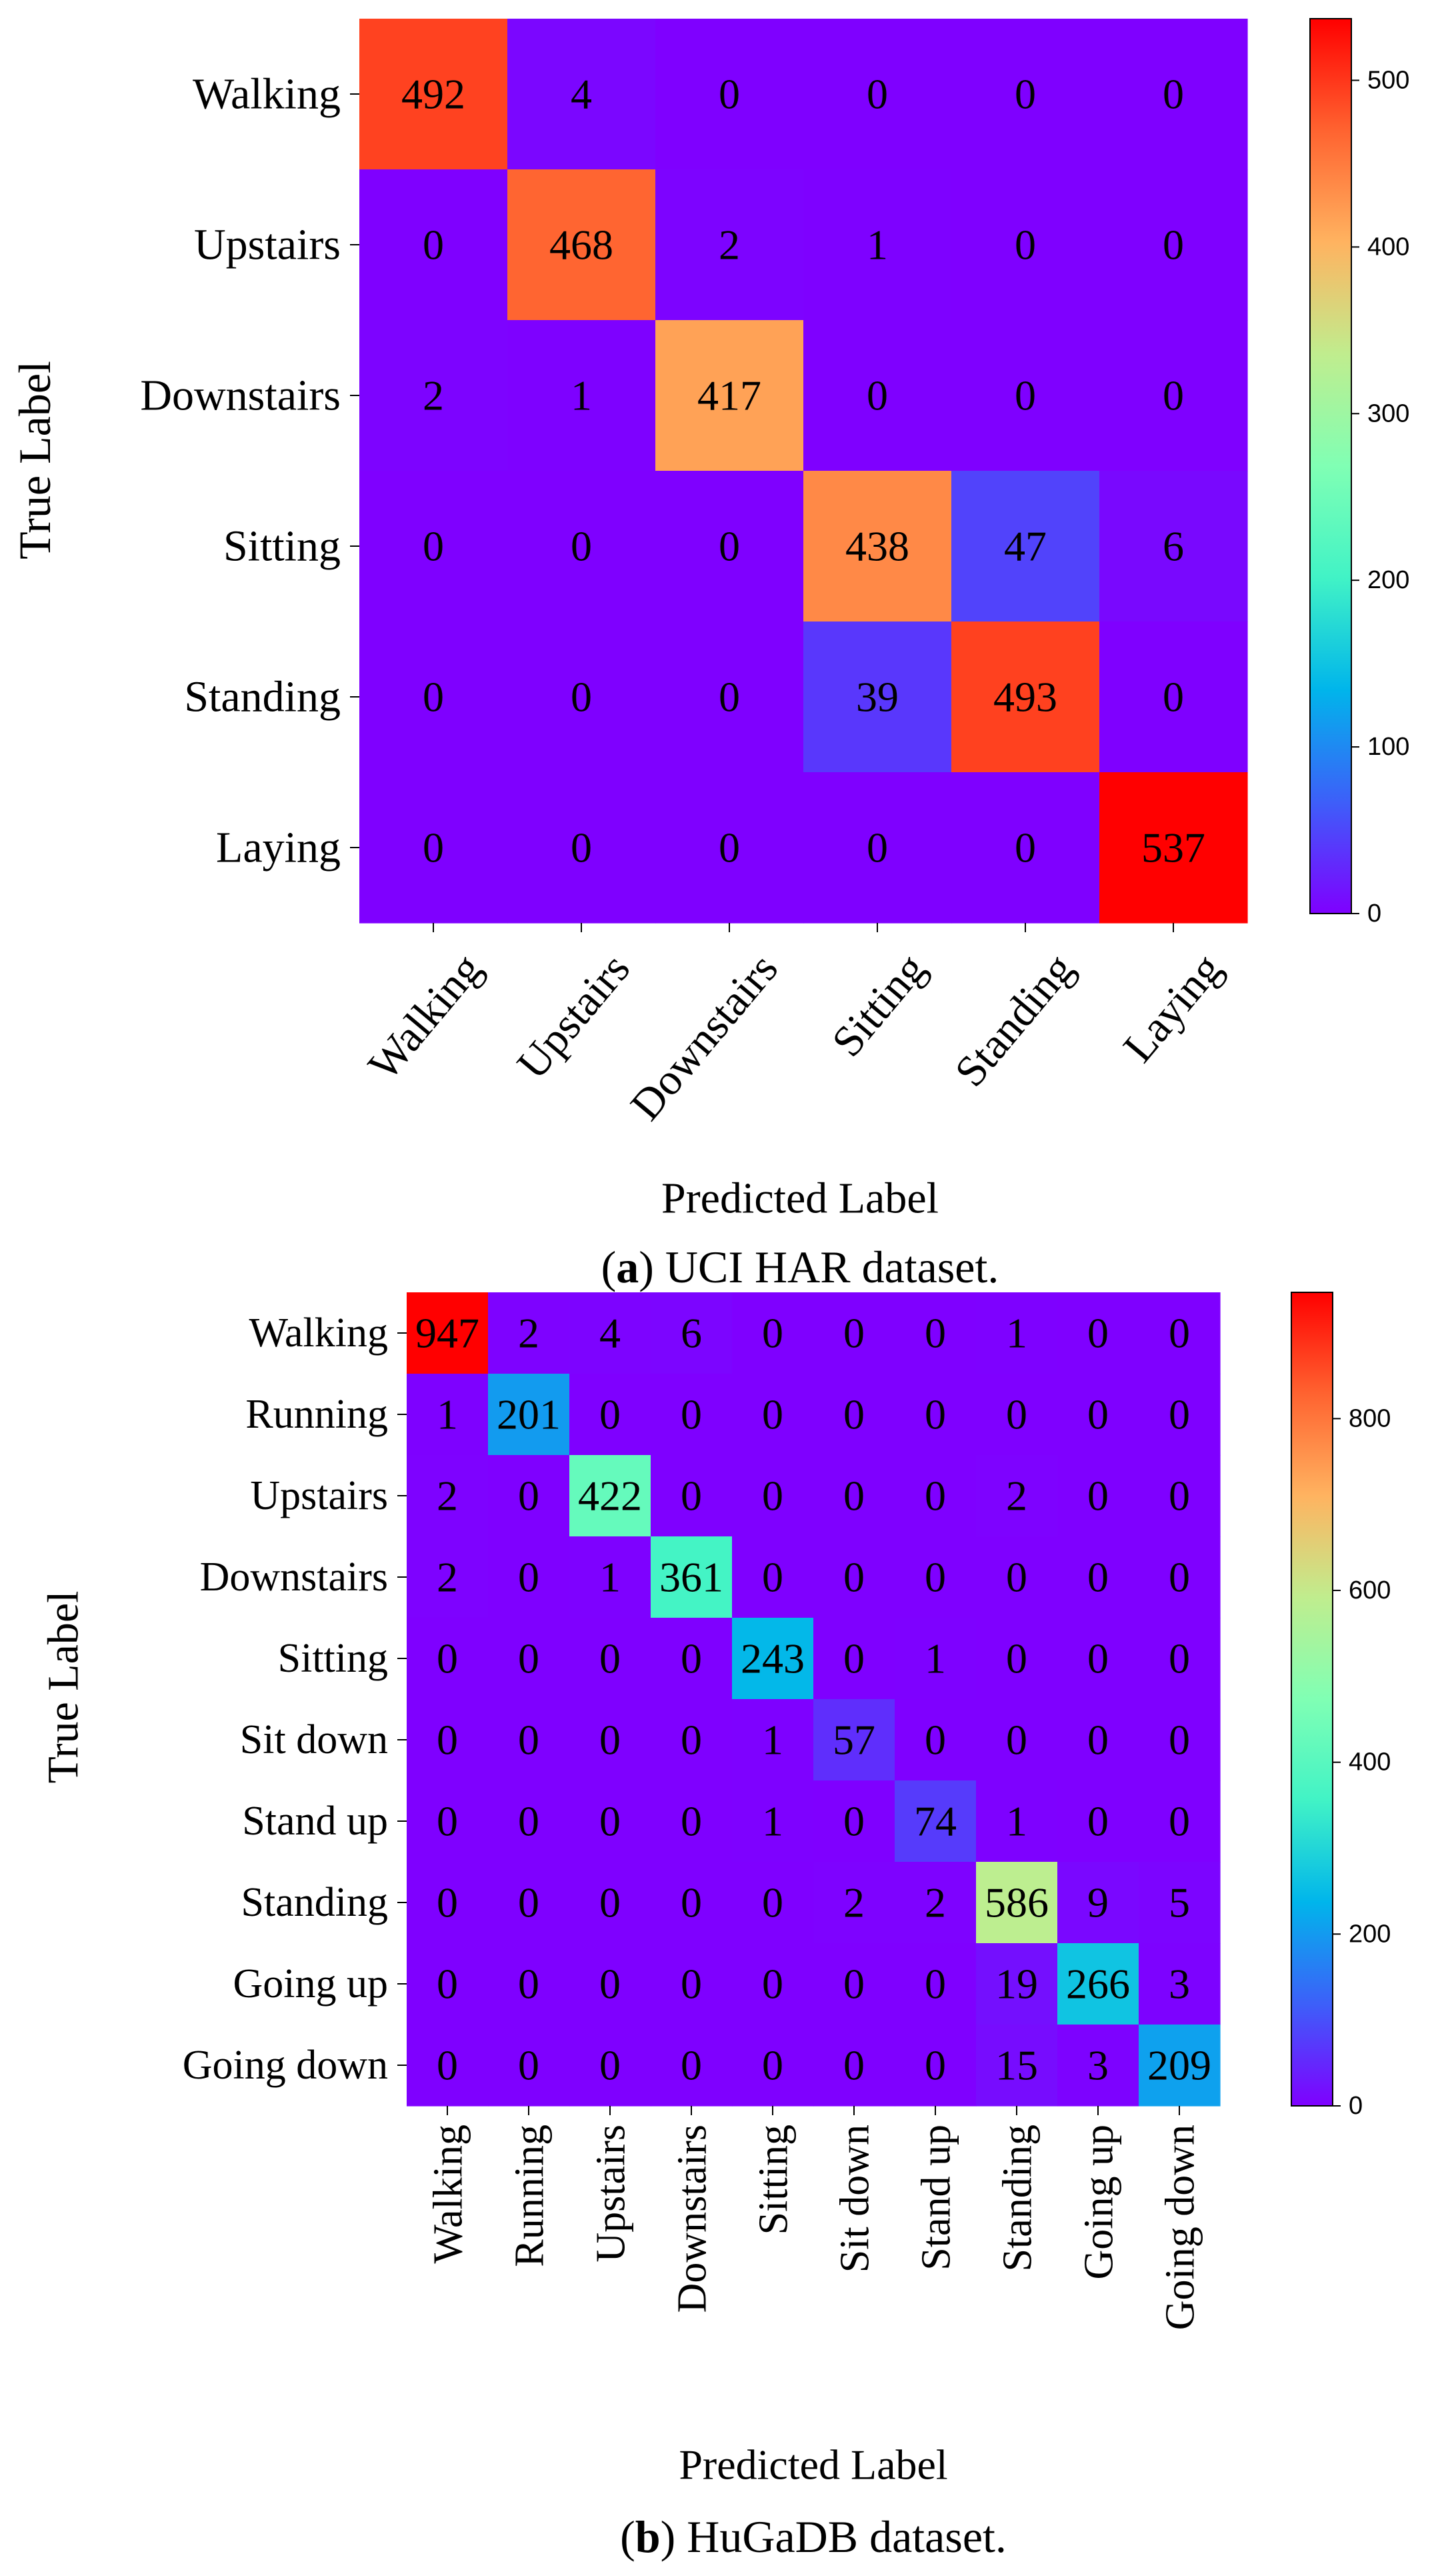 This screenshot has width=1456, height=2572. I want to click on cell-value-label: 4, so click(610, 1333).